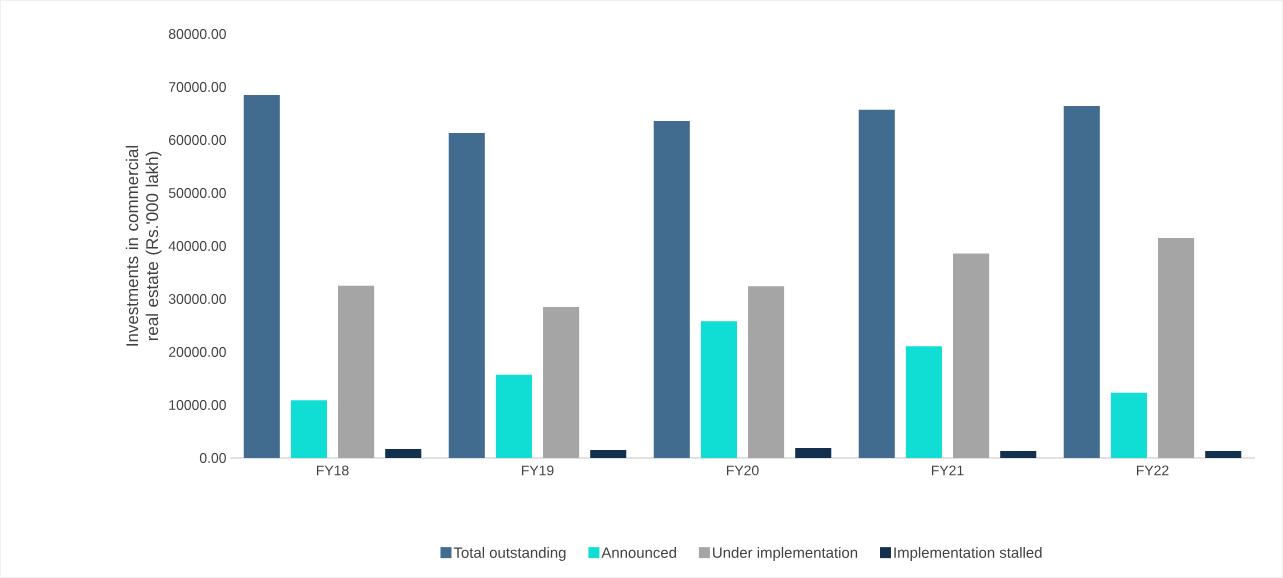 The image size is (1283, 578). What do you see at coordinates (968, 553) in the screenshot?
I see `legend-label: Implementation stalled` at bounding box center [968, 553].